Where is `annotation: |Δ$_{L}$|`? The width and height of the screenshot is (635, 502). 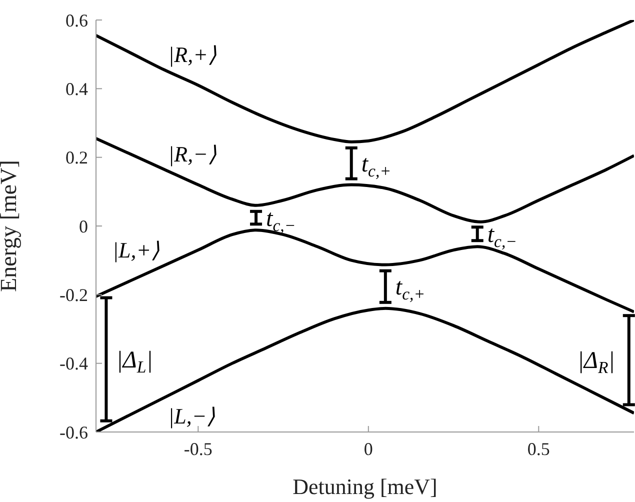
annotation: |Δ$_{L}$| is located at coordinates (134, 361).